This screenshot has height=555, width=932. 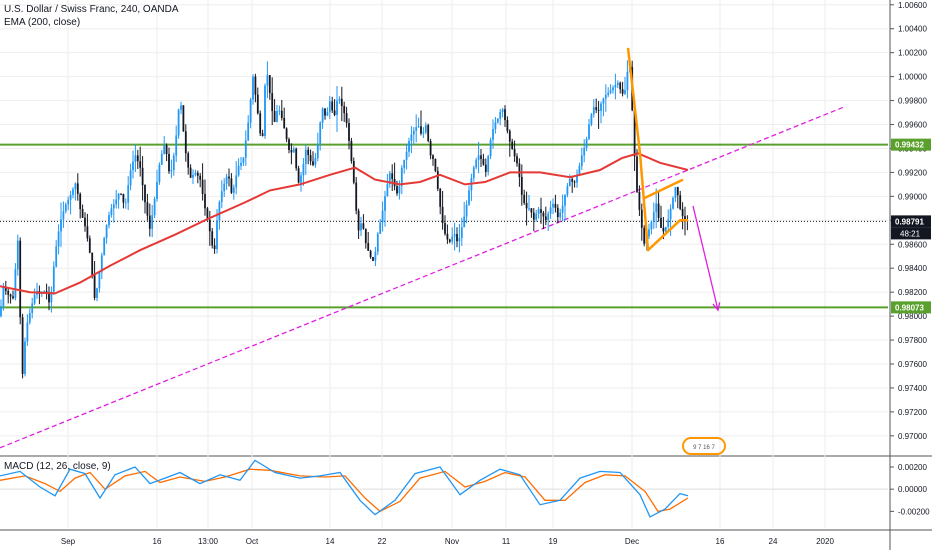 What do you see at coordinates (912, 436) in the screenshot?
I see `price-tick-label: 0.97000` at bounding box center [912, 436].